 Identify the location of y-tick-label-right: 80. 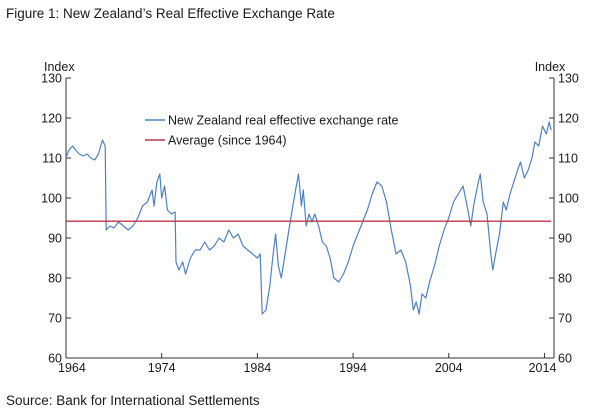
(565, 279).